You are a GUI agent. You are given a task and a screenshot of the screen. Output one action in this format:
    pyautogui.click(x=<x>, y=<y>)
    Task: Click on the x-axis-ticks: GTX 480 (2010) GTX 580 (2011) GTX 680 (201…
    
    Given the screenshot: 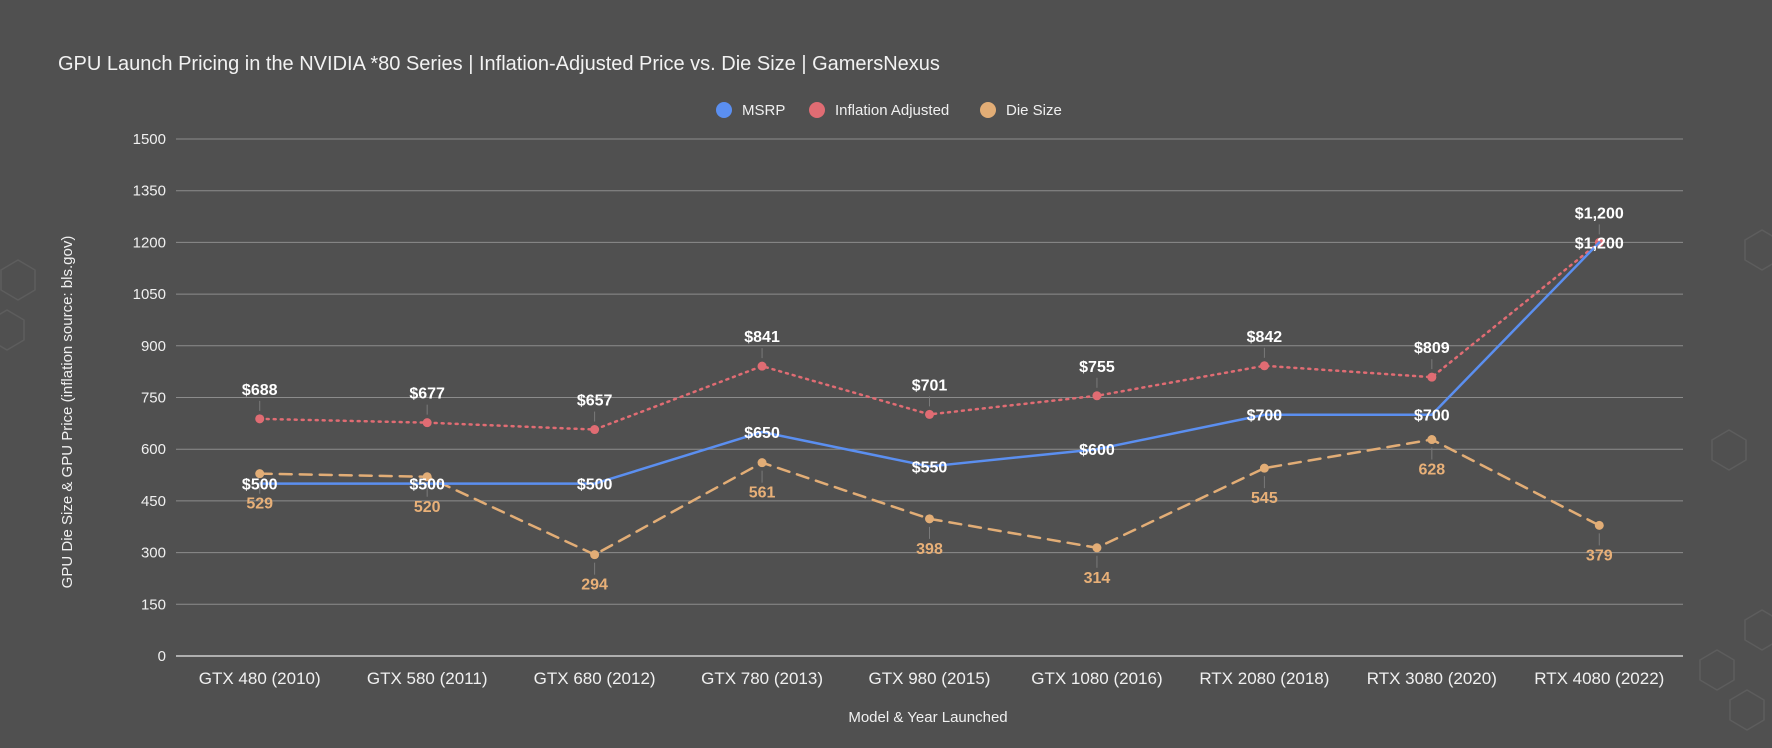 What is the action you would take?
    pyautogui.click(x=932, y=678)
    